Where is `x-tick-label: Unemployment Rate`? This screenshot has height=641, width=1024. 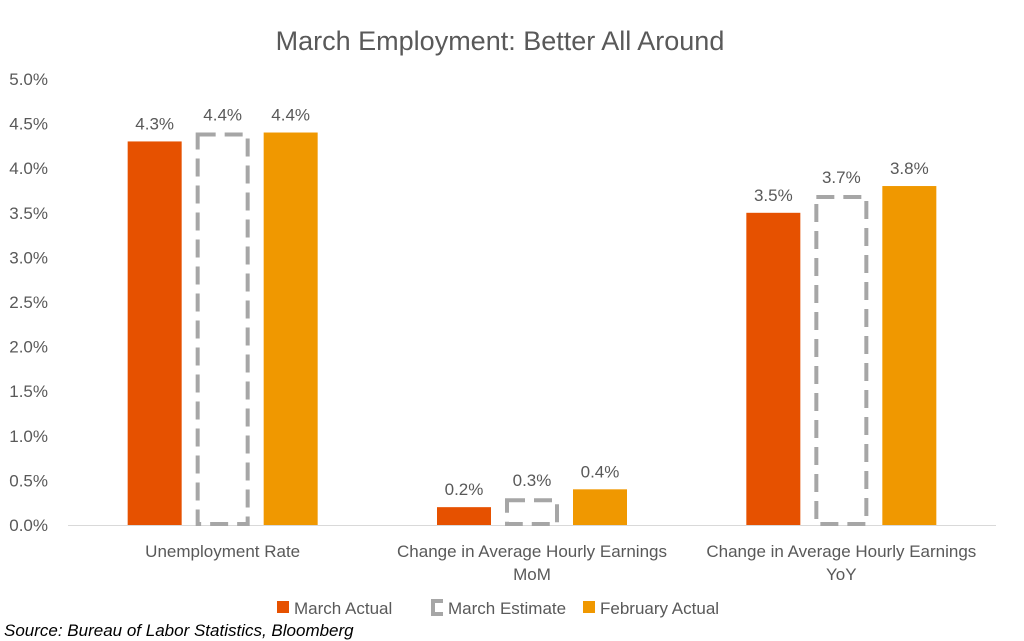
x-tick-label: Unemployment Rate is located at coordinates (222, 551).